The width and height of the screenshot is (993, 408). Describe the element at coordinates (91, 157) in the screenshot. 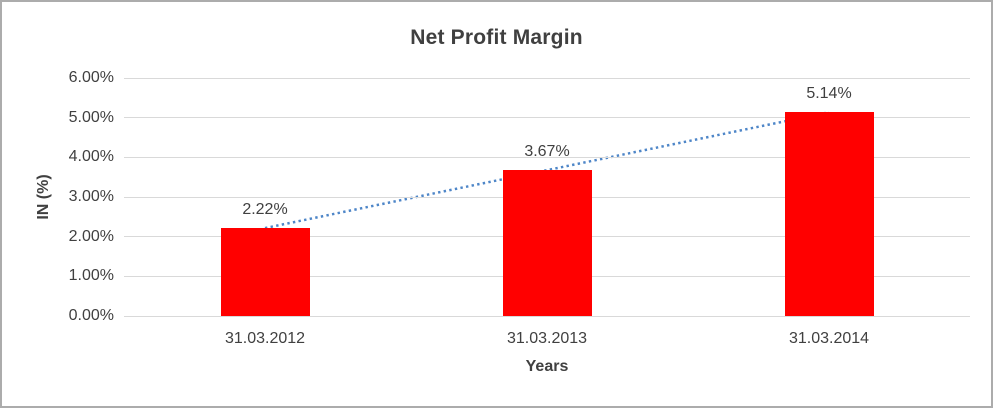

I see `y-tick-label: 4.00%` at that location.